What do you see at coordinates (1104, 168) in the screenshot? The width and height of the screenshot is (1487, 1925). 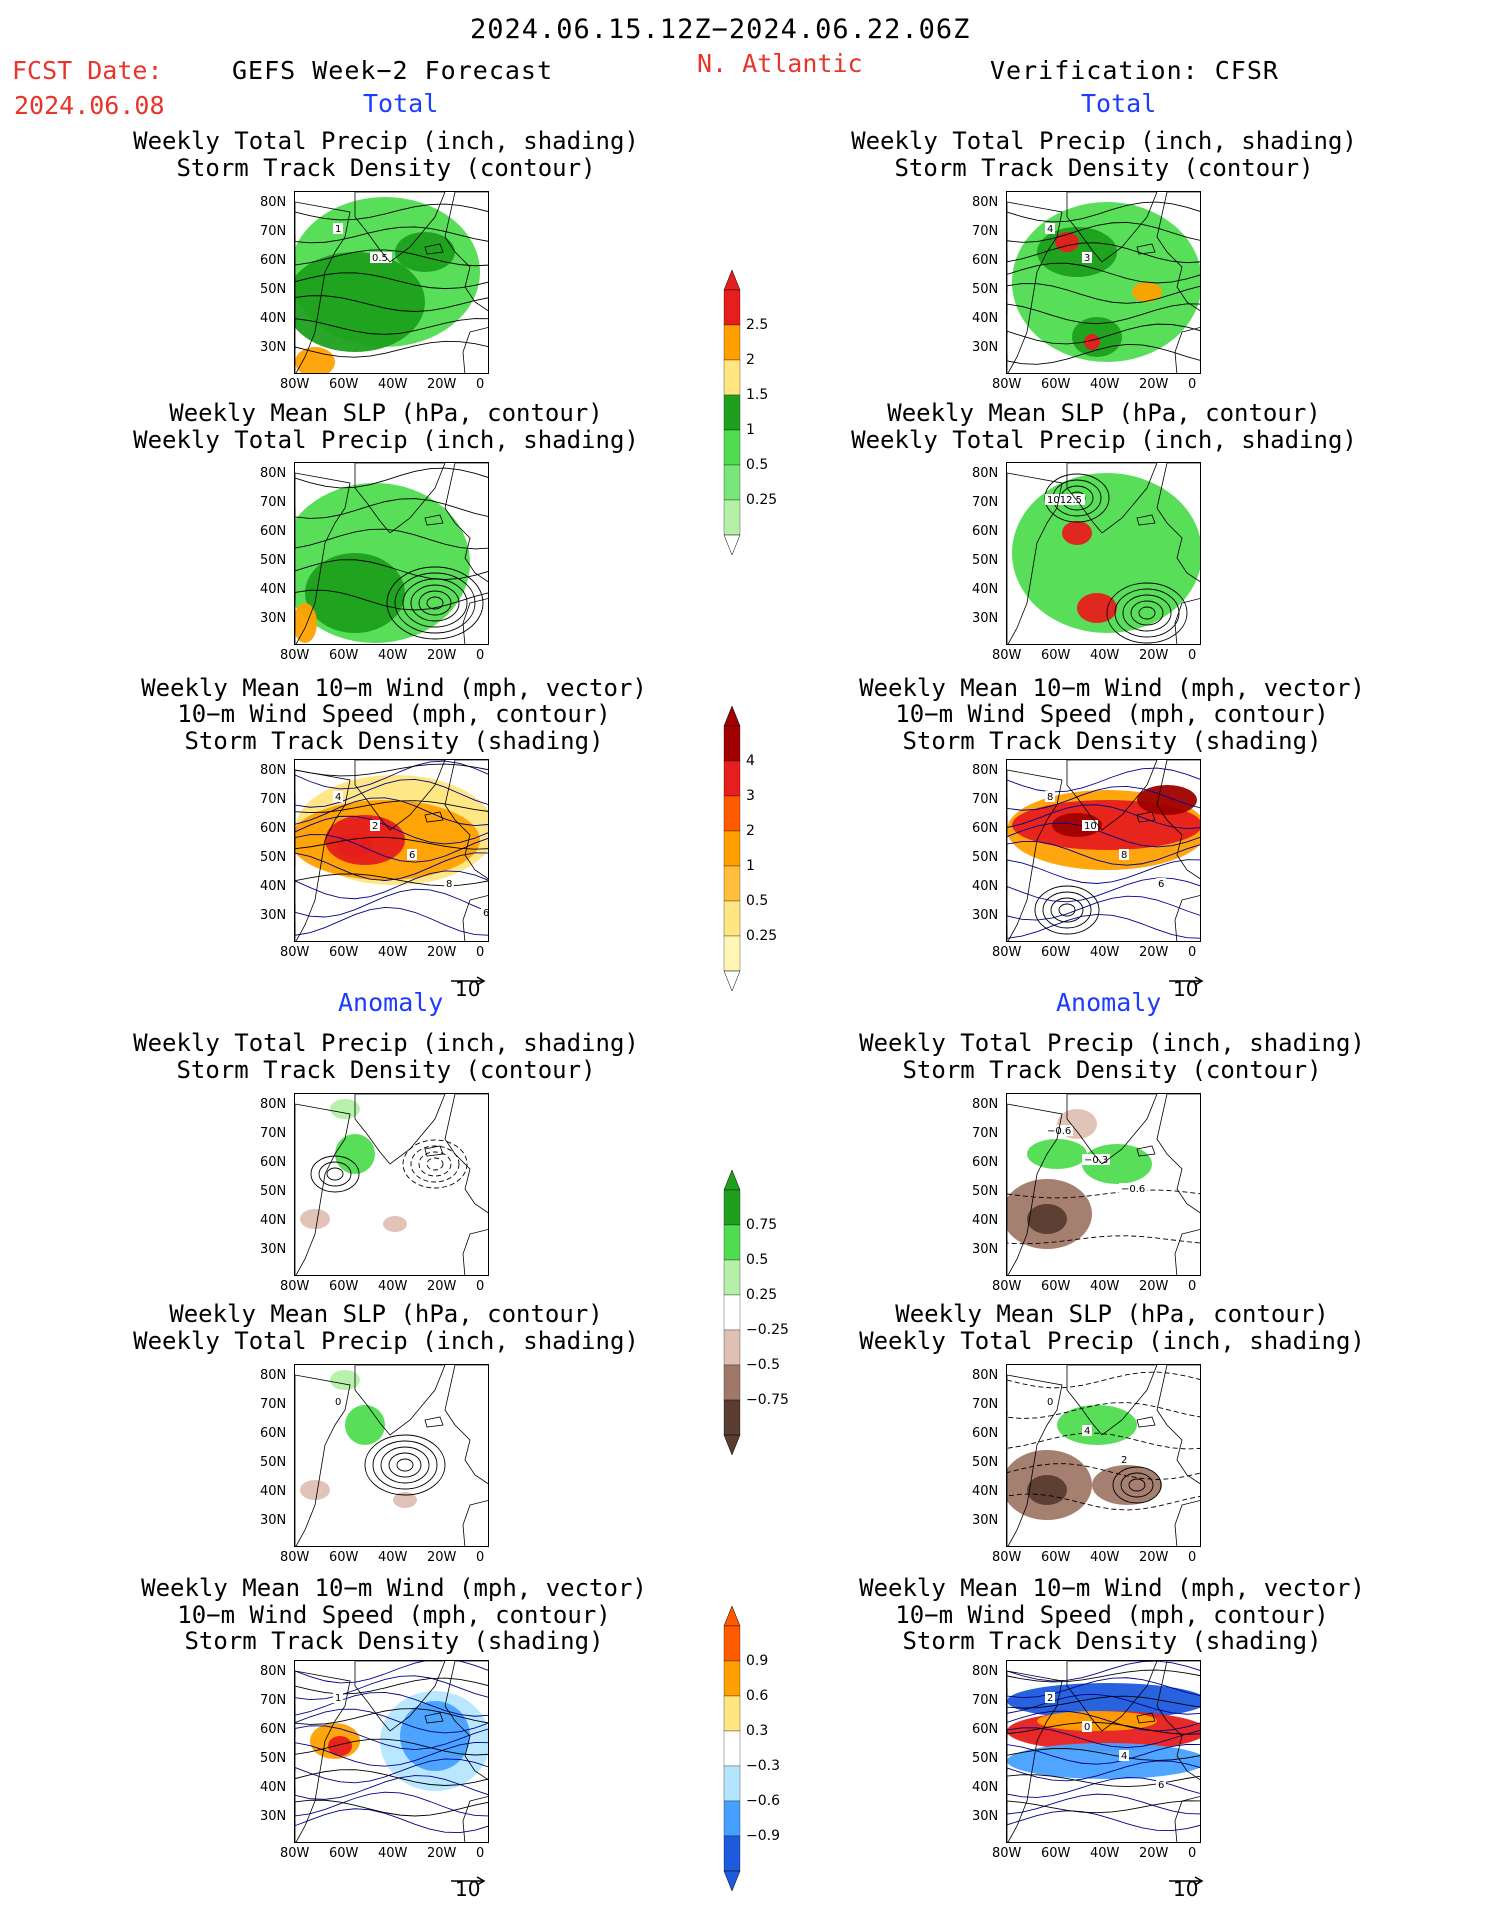 I see `title-vf-precip-2: Storm Track Density (contour)` at bounding box center [1104, 168].